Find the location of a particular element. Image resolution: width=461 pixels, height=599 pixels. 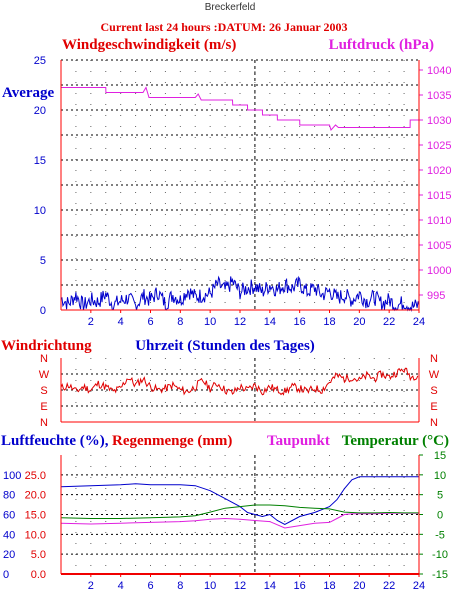

temp-tick-label--5: -5 is located at coordinates (440, 535).